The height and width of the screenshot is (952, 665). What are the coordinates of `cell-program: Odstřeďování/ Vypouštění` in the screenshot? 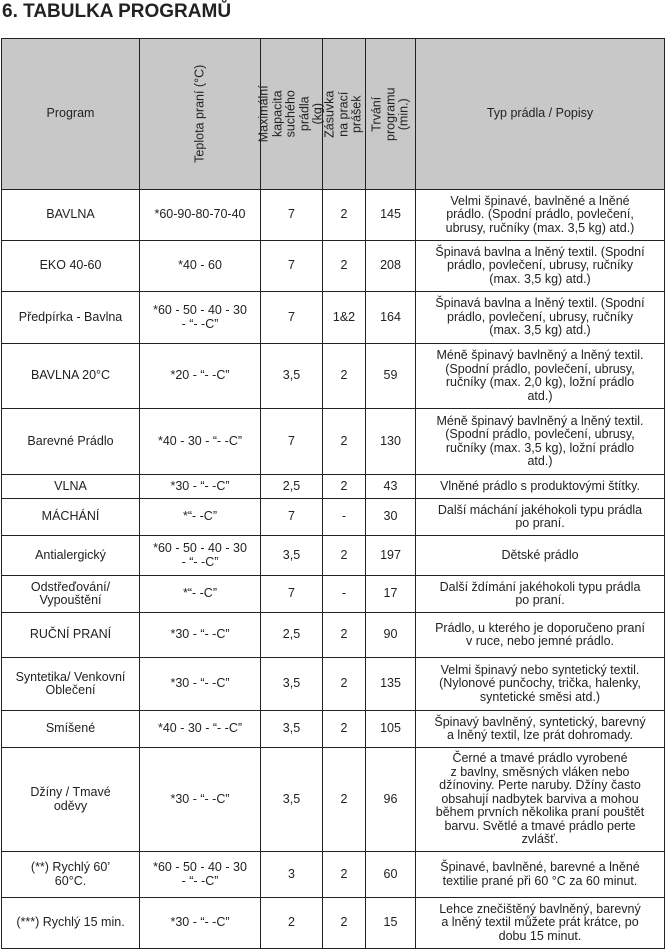 It's located at (70, 594).